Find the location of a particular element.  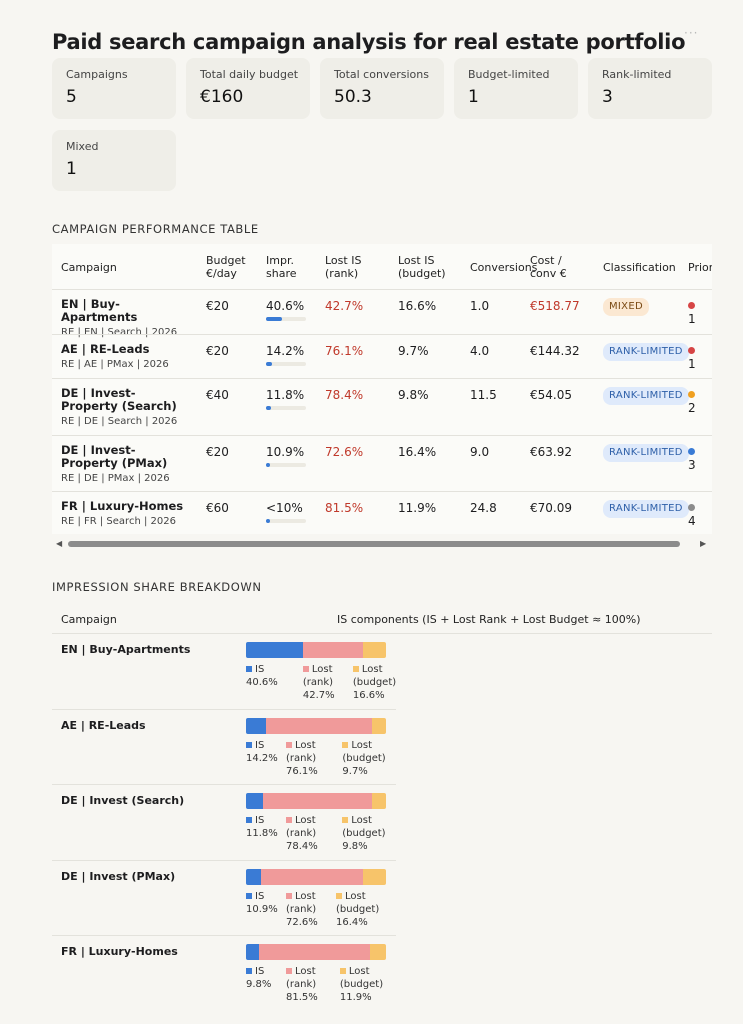

priority-value: 1 is located at coordinates (692, 319).